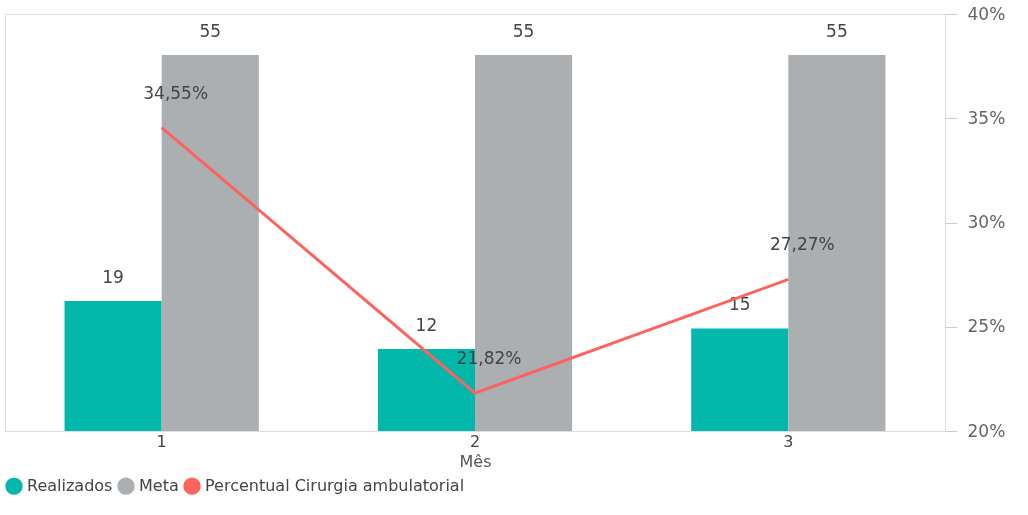  What do you see at coordinates (161, 441) in the screenshot?
I see `x-tick-label: 1` at bounding box center [161, 441].